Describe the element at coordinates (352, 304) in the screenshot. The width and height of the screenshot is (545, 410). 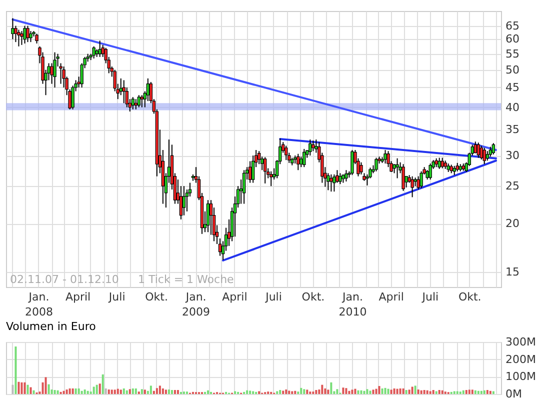
I see `x-tick-label: Jan. 2010` at that location.